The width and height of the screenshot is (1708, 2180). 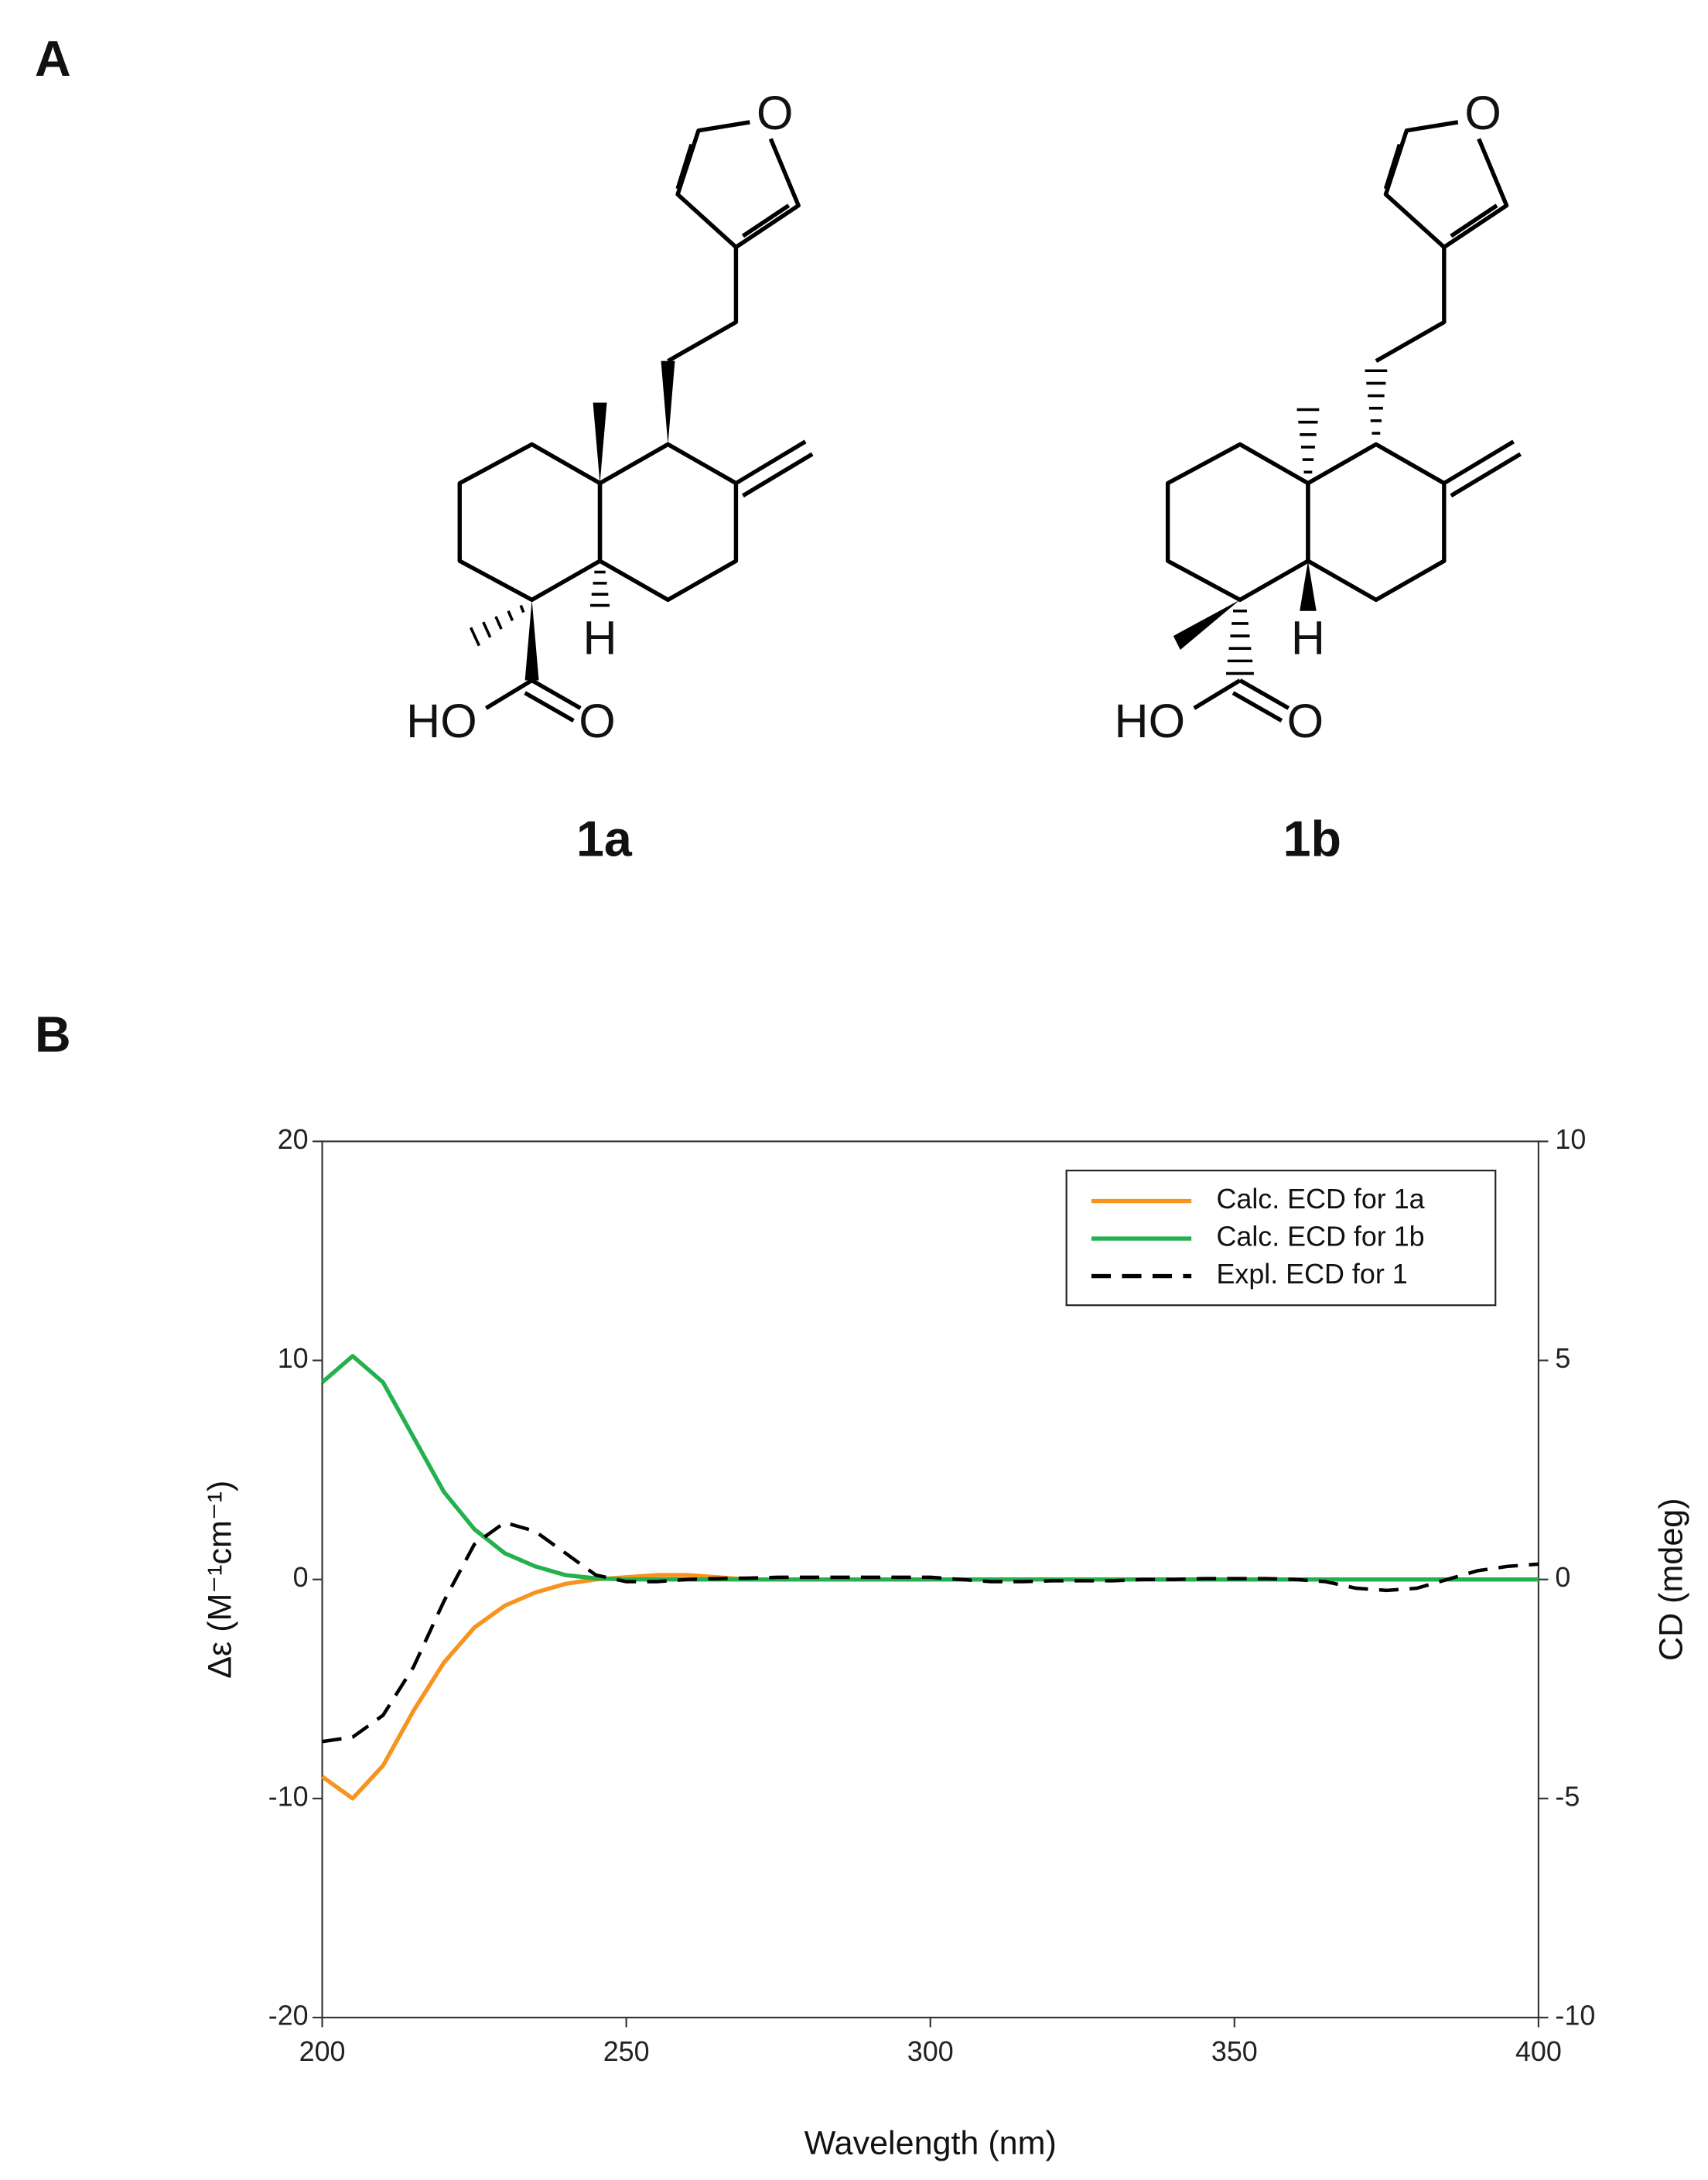 What do you see at coordinates (931, 2143) in the screenshot?
I see `x-axis-title: Wavelength (nm)` at bounding box center [931, 2143].